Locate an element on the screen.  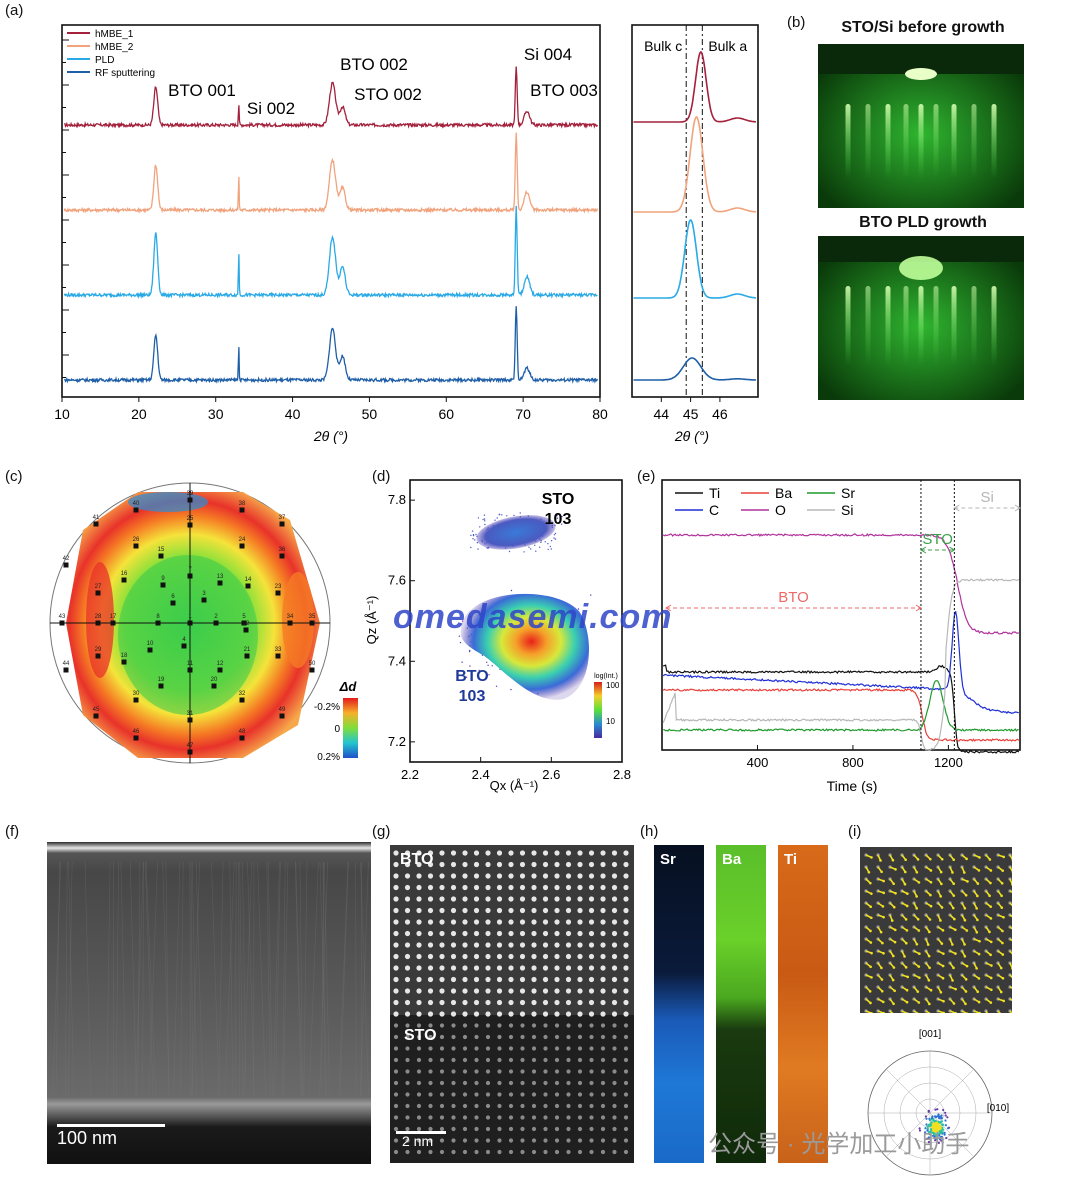
sims-region-label: BTO is located at coordinates (793, 597).